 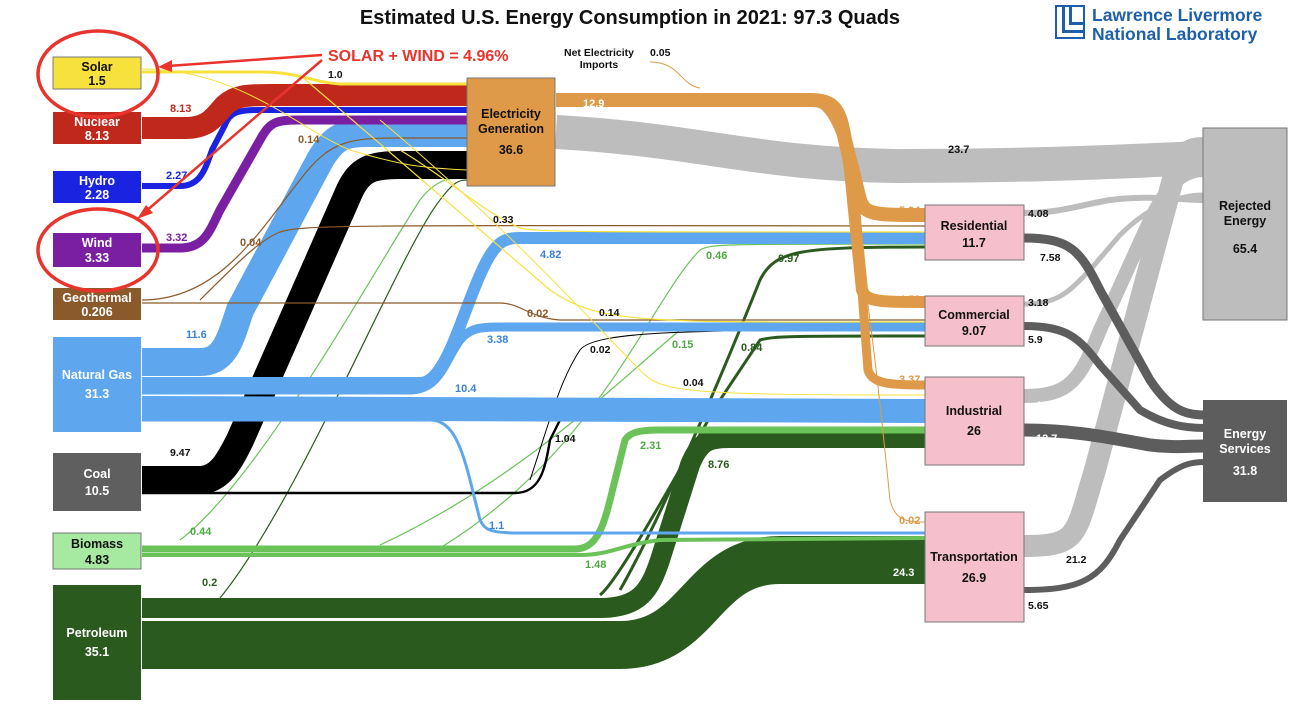 What do you see at coordinates (599, 65) in the screenshot?
I see `imports-line2: Imports` at bounding box center [599, 65].